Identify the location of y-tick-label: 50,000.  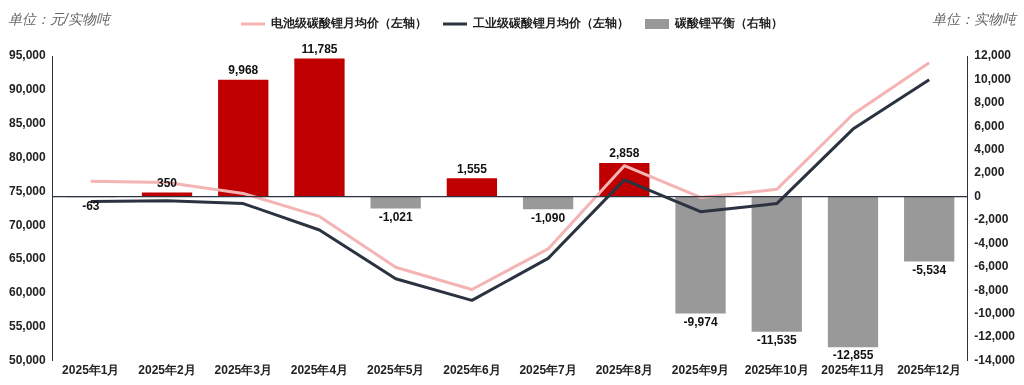
(28, 359).